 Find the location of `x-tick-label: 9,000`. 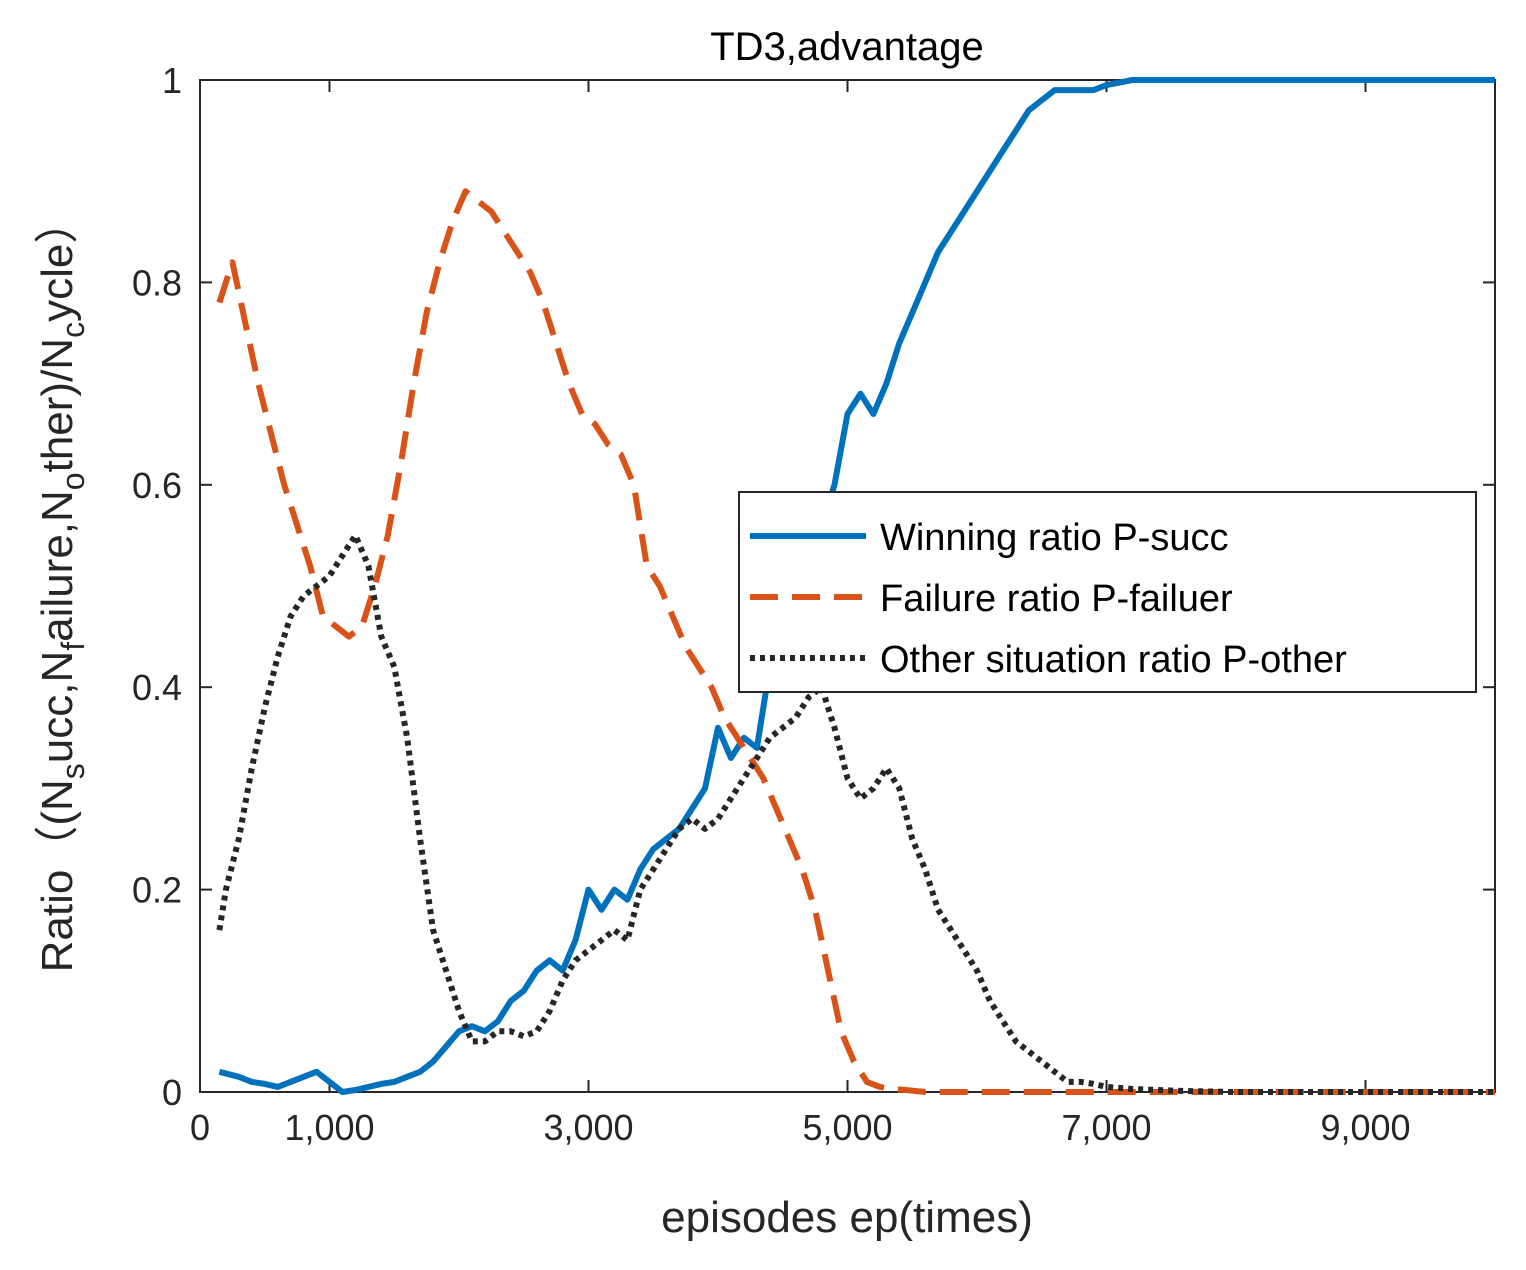

x-tick-label: 9,000 is located at coordinates (1365, 1127).